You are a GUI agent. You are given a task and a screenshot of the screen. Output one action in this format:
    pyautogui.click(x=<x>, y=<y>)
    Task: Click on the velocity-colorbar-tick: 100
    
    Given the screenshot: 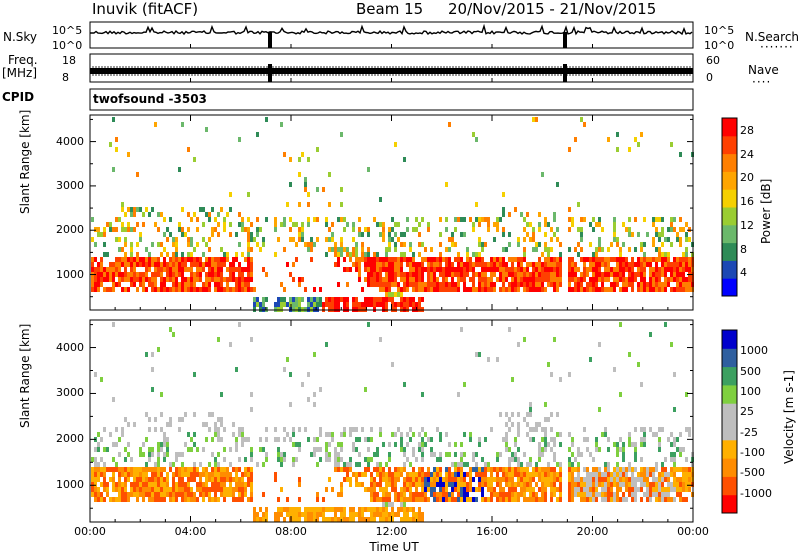 What is the action you would take?
    pyautogui.click(x=750, y=391)
    